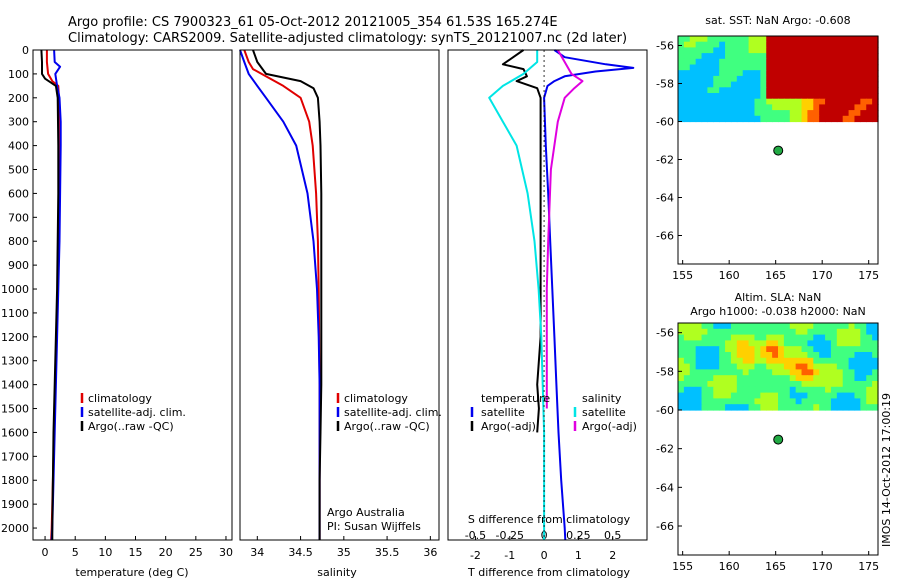 The width and height of the screenshot is (900, 580). I want to click on x-tick-label: 34, so click(257, 552).